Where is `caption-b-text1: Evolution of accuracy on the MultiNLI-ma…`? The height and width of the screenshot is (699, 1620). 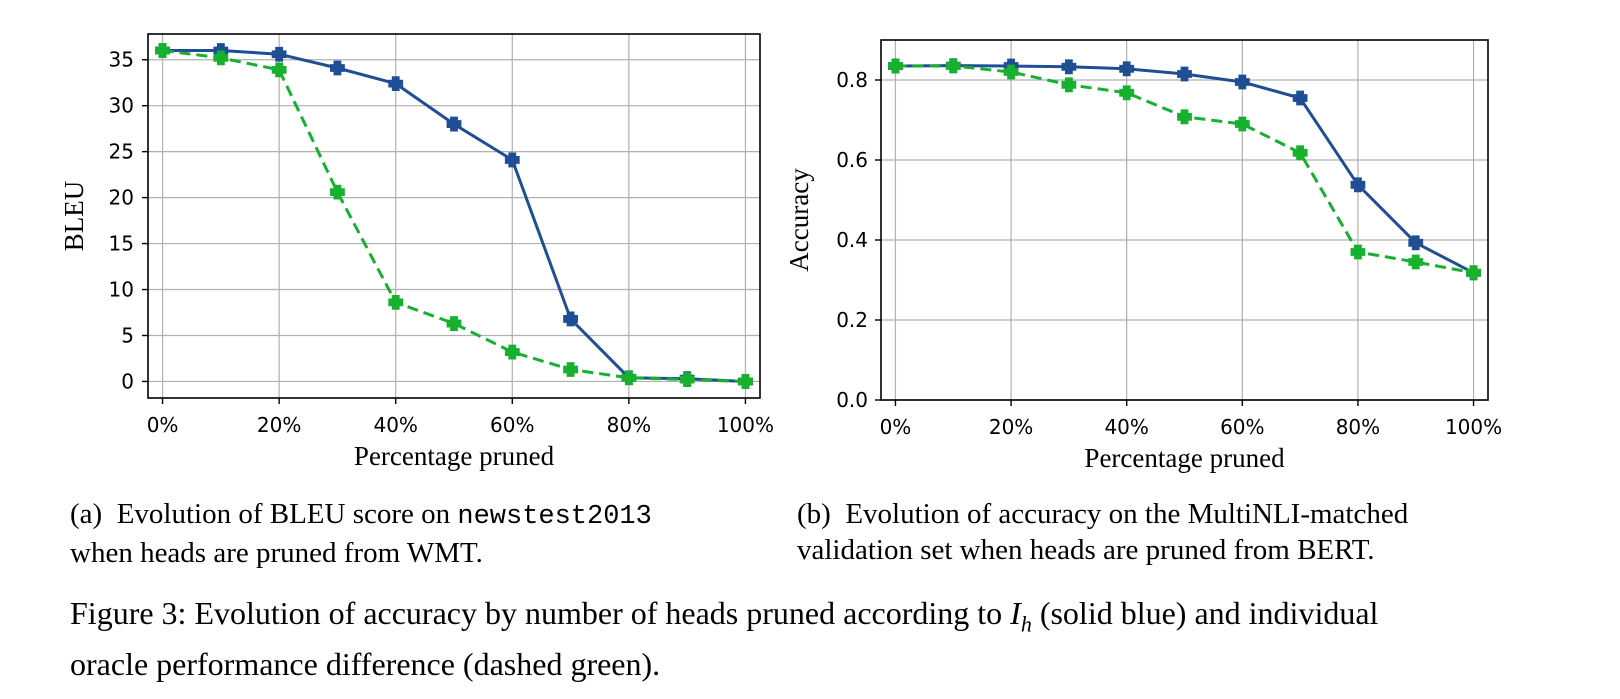
caption-b-text1: Evolution of accuracy on the MultiNLI-ma… is located at coordinates (1127, 514).